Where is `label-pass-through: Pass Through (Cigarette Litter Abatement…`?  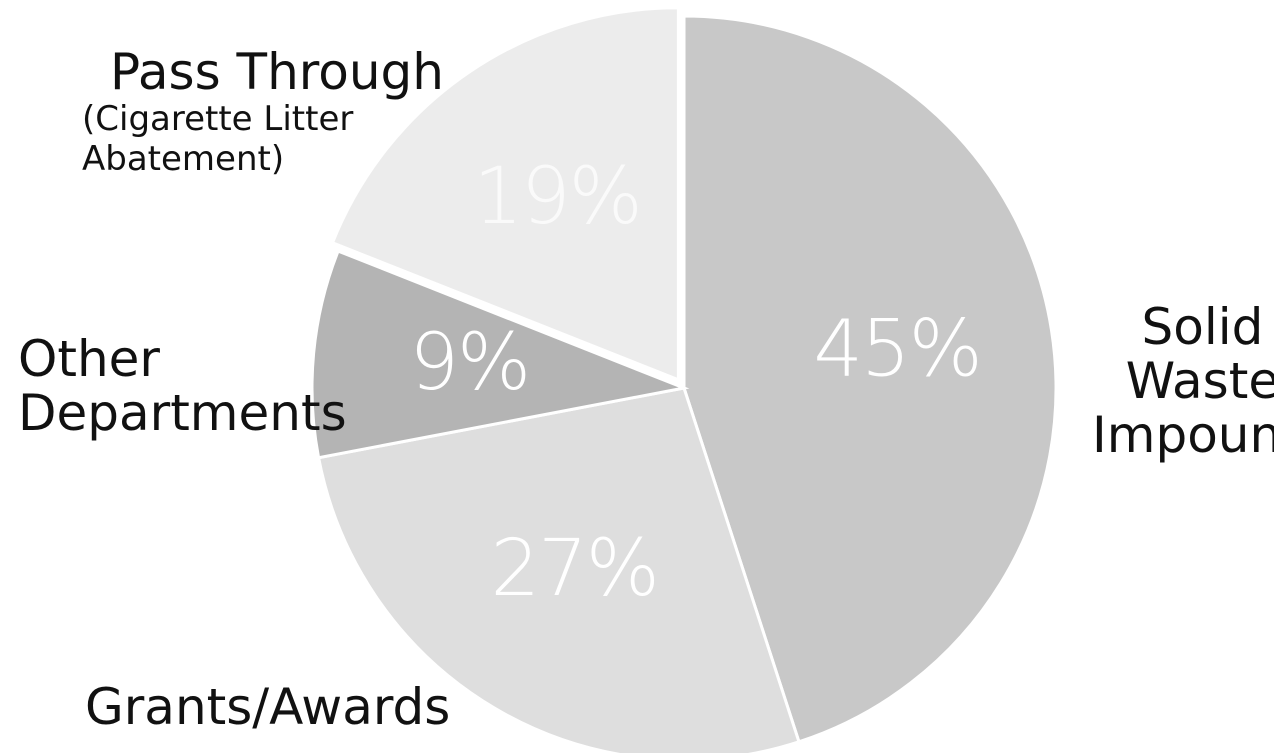
label-pass-through: Pass Through (Cigarette Litter Abatement… is located at coordinates (263, 112).